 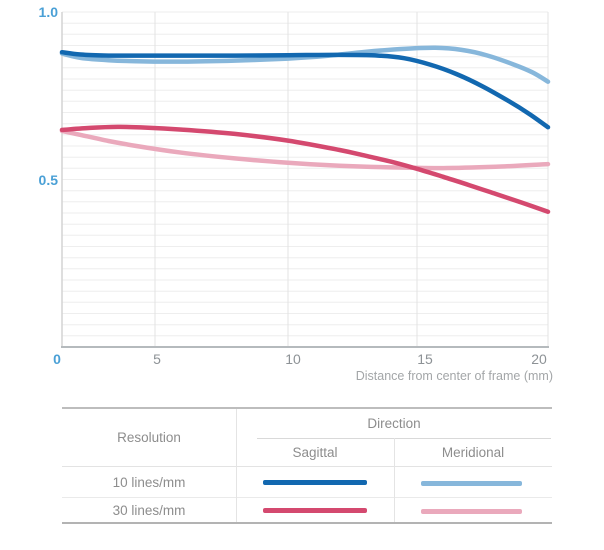 I want to click on row-divider, so click(x=307, y=497).